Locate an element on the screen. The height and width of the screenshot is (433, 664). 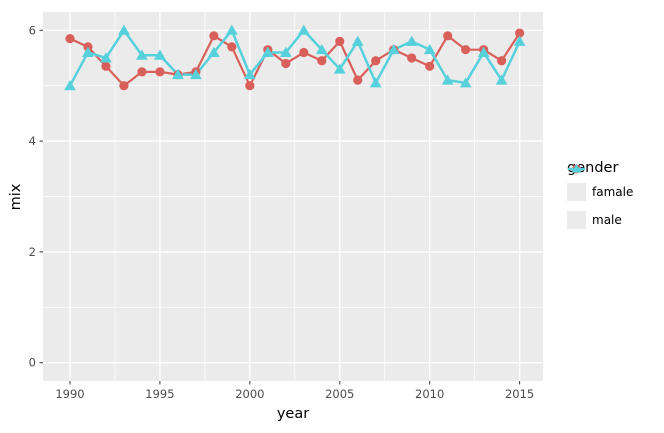
x-tick-label: 1995 is located at coordinates (159, 394).